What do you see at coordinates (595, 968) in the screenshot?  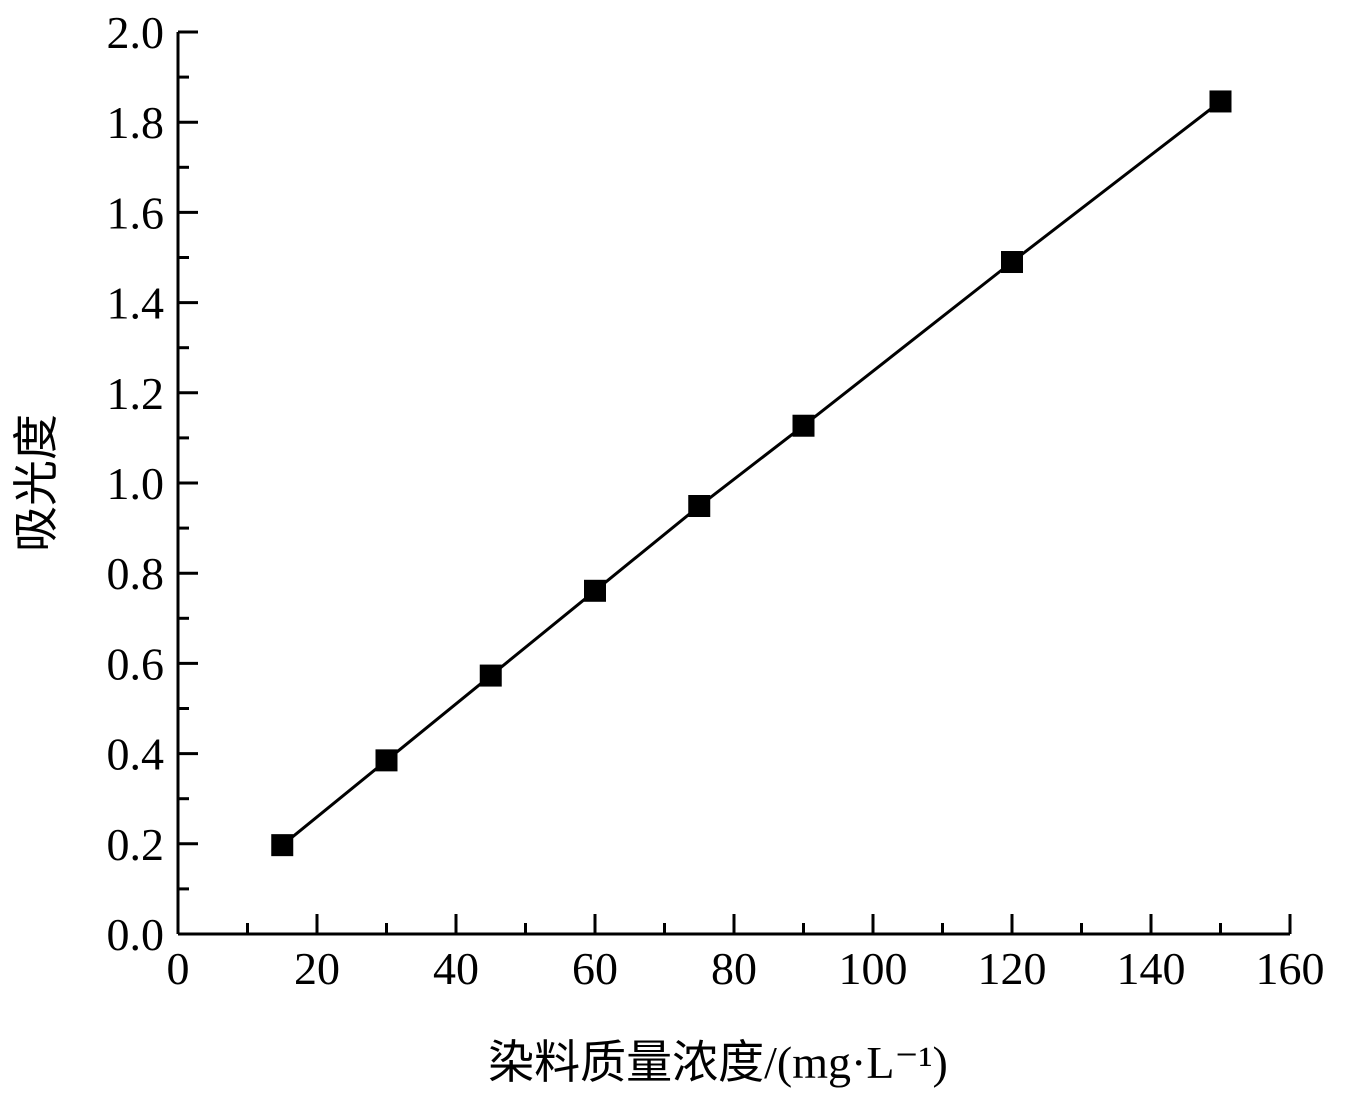 I see `x-tick-label: 60` at bounding box center [595, 968].